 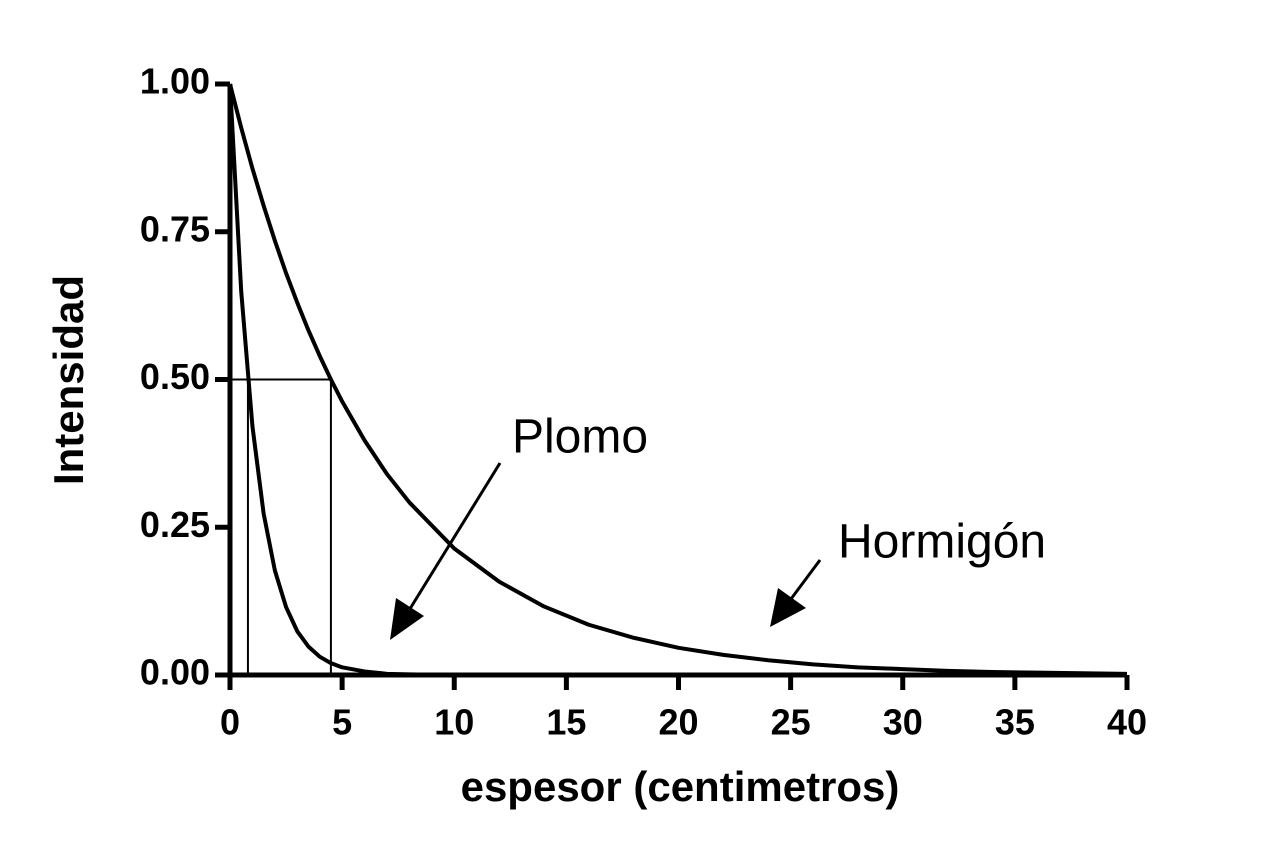 What do you see at coordinates (680, 786) in the screenshot?
I see `x-axis-title: espesor (centimetros)` at bounding box center [680, 786].